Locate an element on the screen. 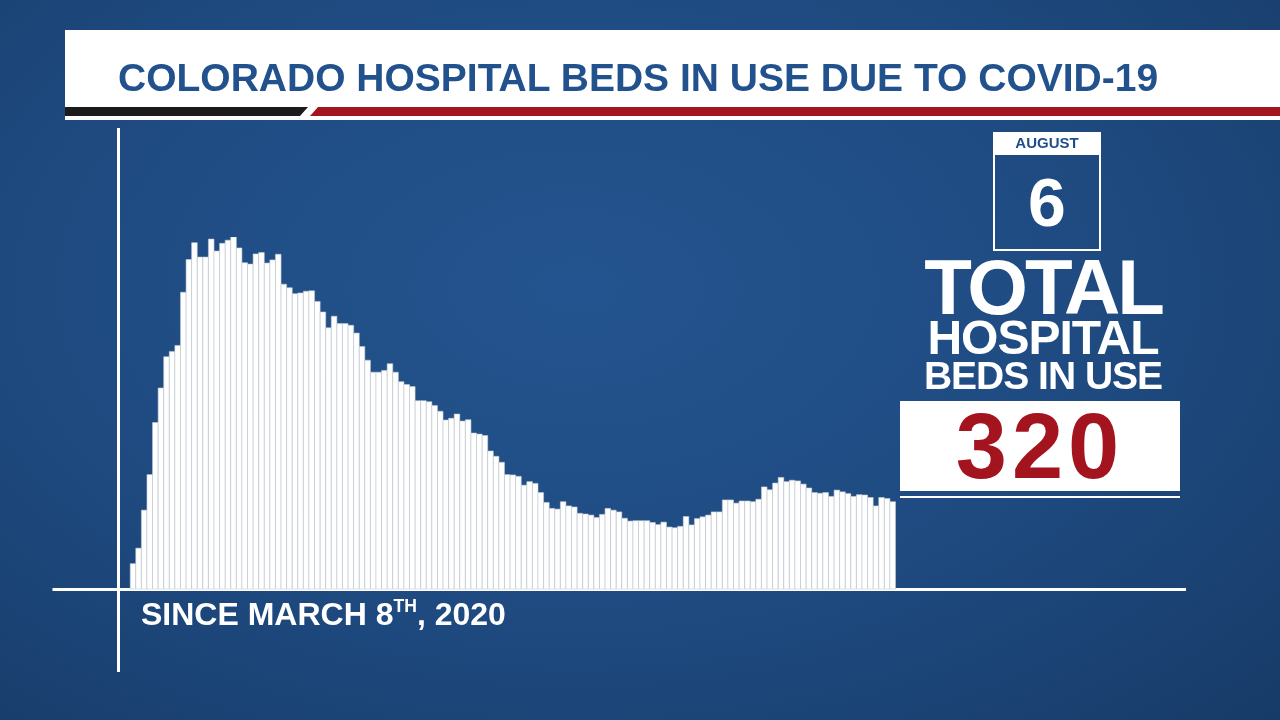  text: BEDS IN USE is located at coordinates (1043, 375).